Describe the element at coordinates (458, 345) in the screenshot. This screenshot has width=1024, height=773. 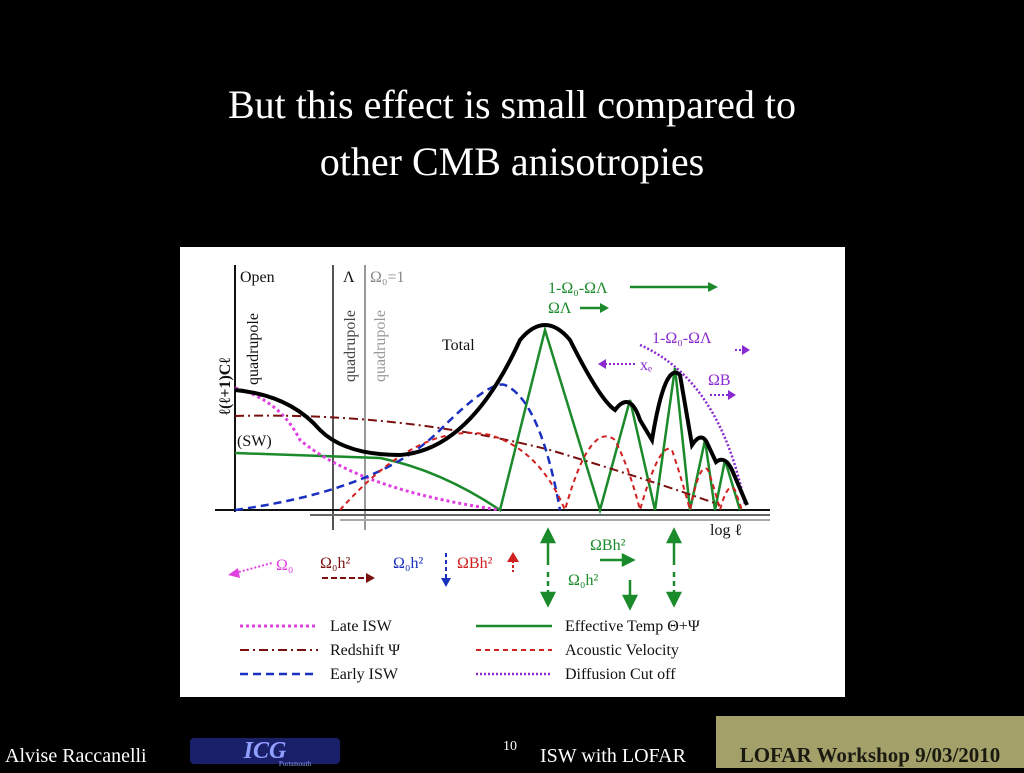
I see `total-label: Total` at that location.